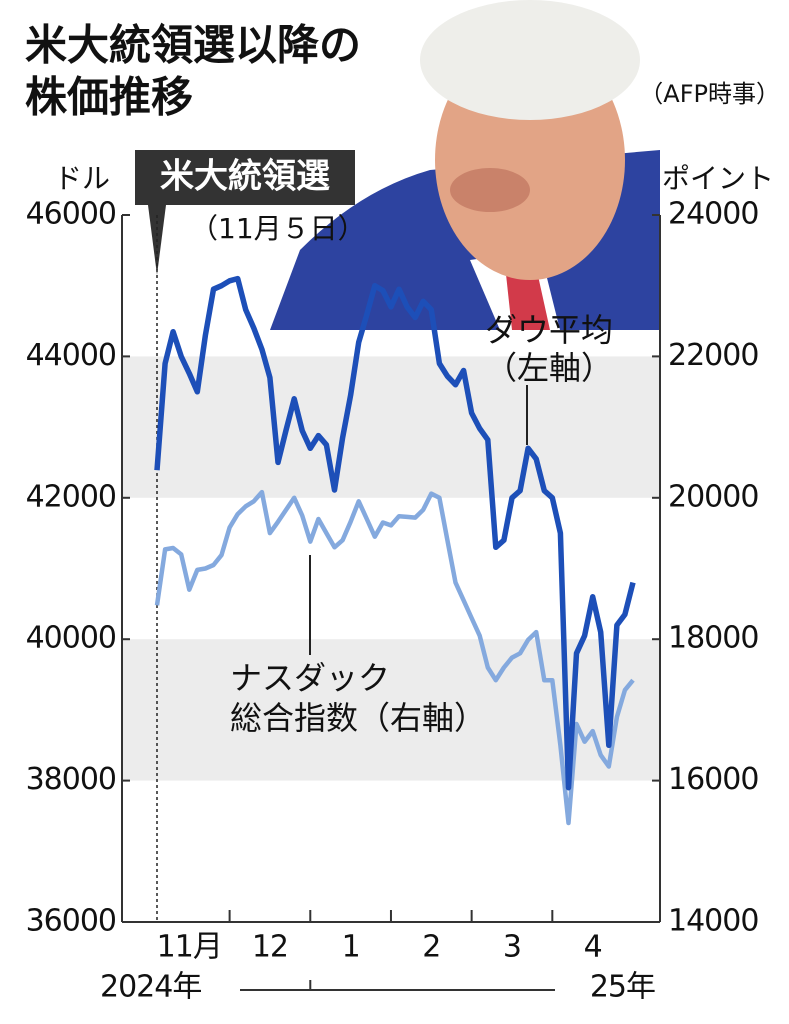  Describe the element at coordinates (549, 368) in the screenshot. I see `series-label: （左軸）` at that location.